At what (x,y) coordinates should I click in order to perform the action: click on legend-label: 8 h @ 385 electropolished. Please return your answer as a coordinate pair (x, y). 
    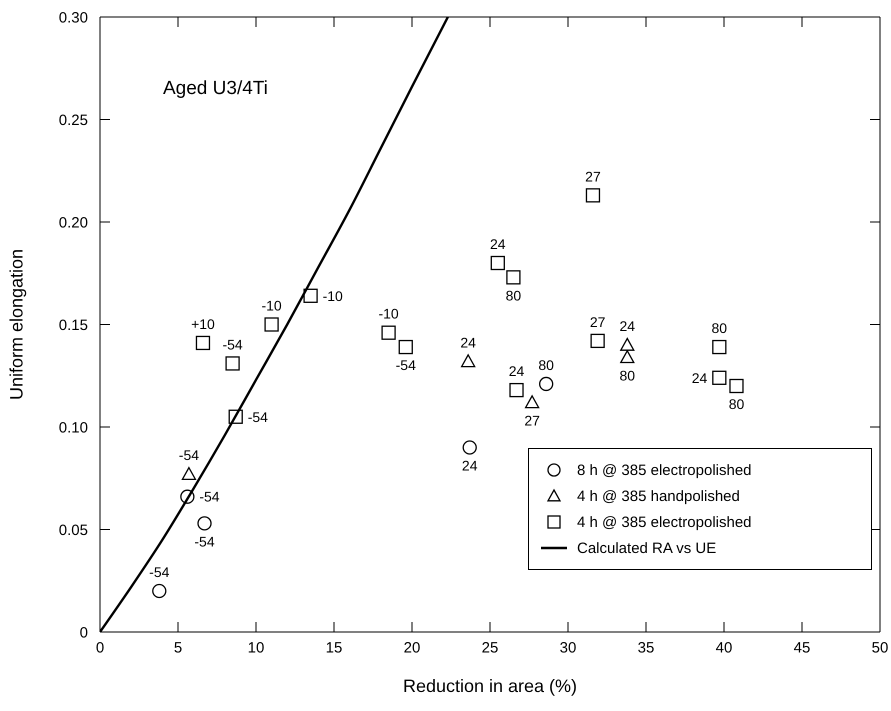
    Looking at the image, I should click on (664, 470).